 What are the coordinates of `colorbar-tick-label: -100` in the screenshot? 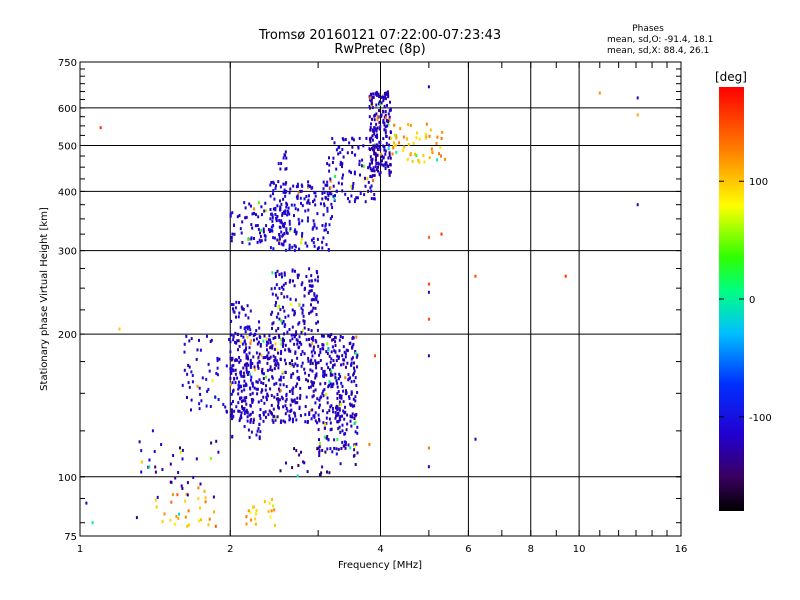 It's located at (760, 418).